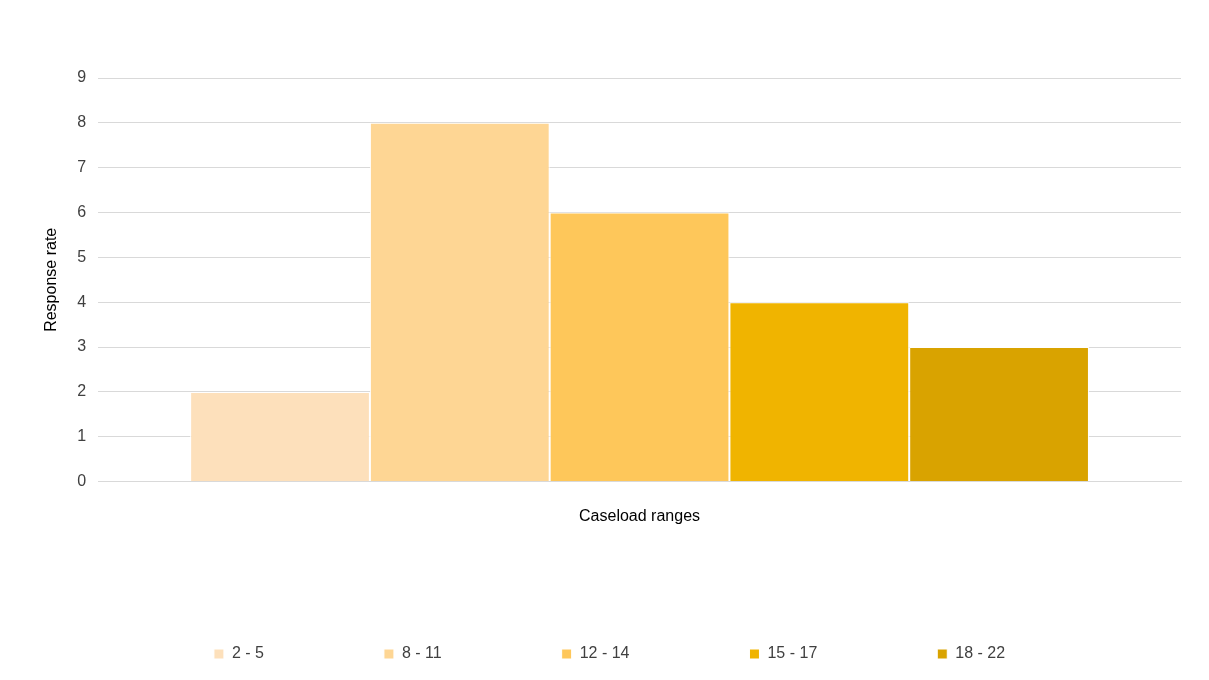  What do you see at coordinates (82, 211) in the screenshot?
I see `y-tick-label: 6` at bounding box center [82, 211].